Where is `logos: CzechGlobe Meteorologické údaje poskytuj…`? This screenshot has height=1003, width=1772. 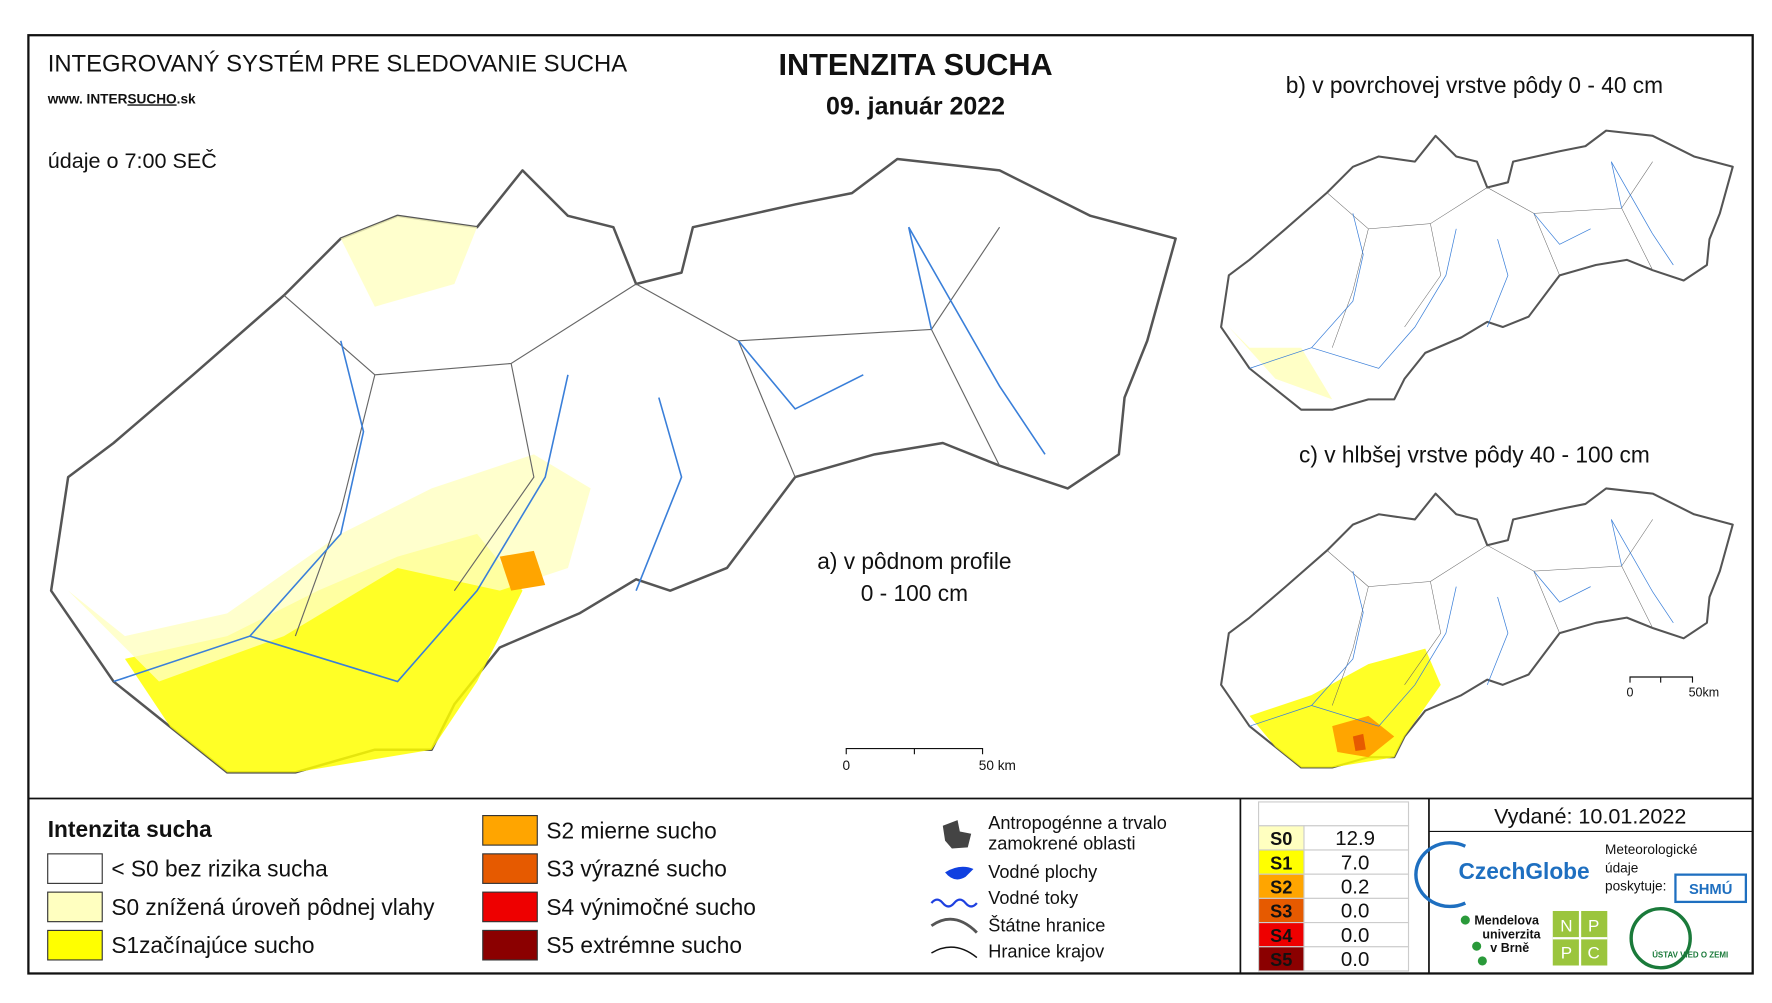
logos: CzechGlobe Meteorologické údaje poskytuj… is located at coordinates (1581, 905).